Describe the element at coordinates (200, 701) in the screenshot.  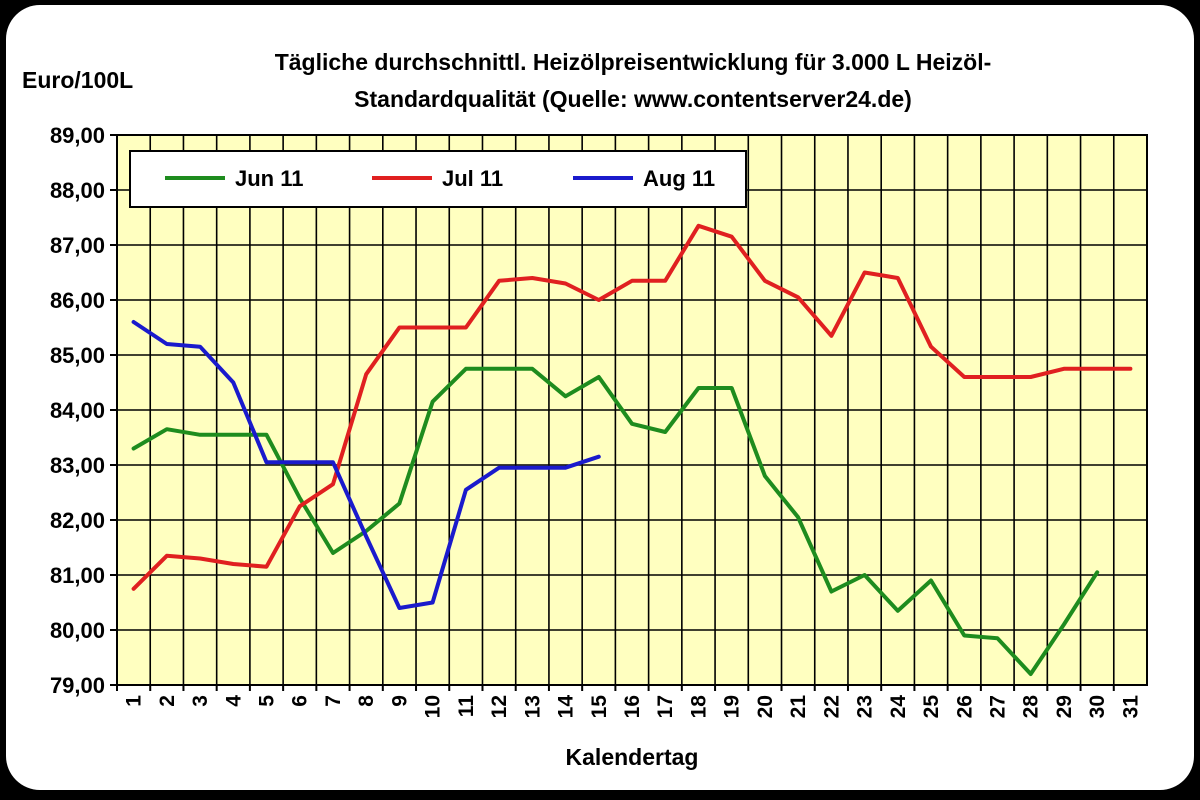
I see `x-tick-label: 3` at that location.